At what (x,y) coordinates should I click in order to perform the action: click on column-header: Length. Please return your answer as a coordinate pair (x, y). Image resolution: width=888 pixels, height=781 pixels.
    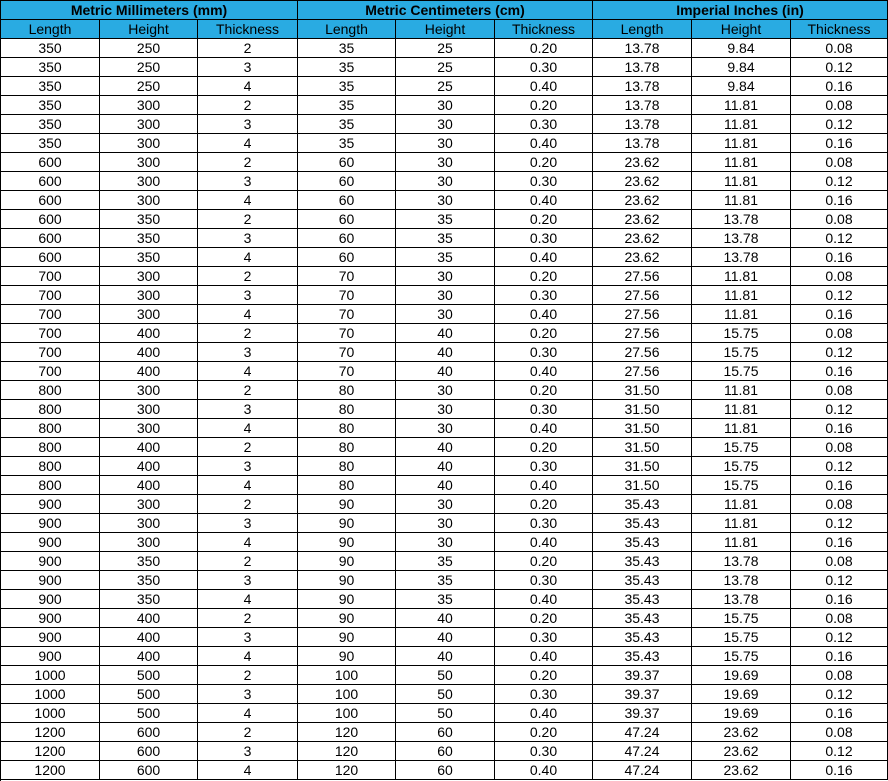
    Looking at the image, I should click on (50, 29).